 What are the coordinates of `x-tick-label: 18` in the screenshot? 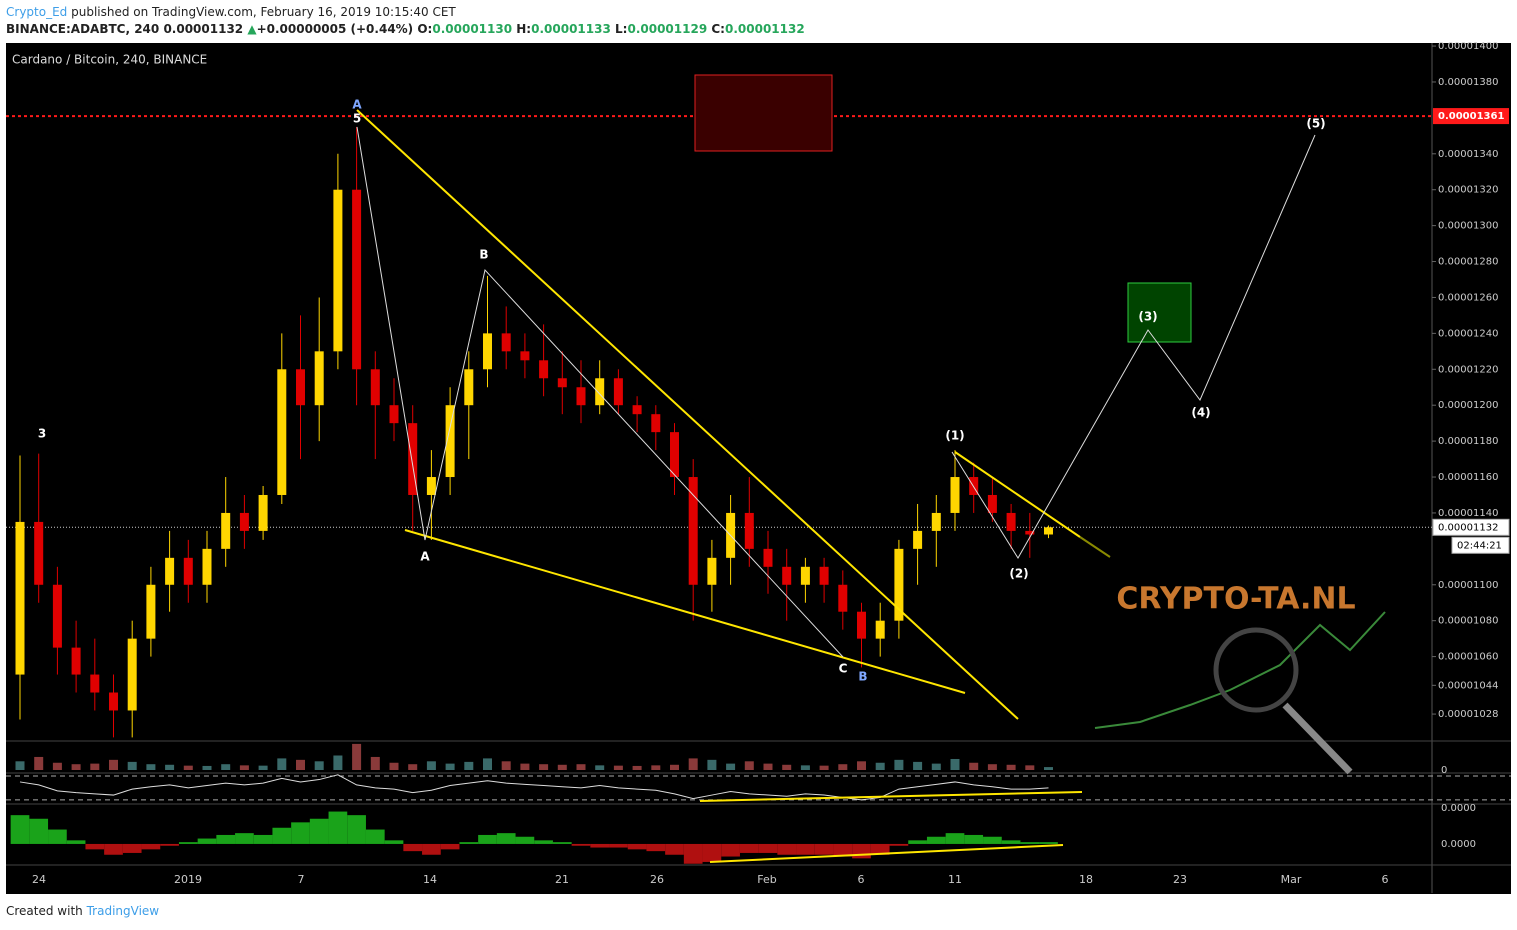 It's located at (1086, 879).